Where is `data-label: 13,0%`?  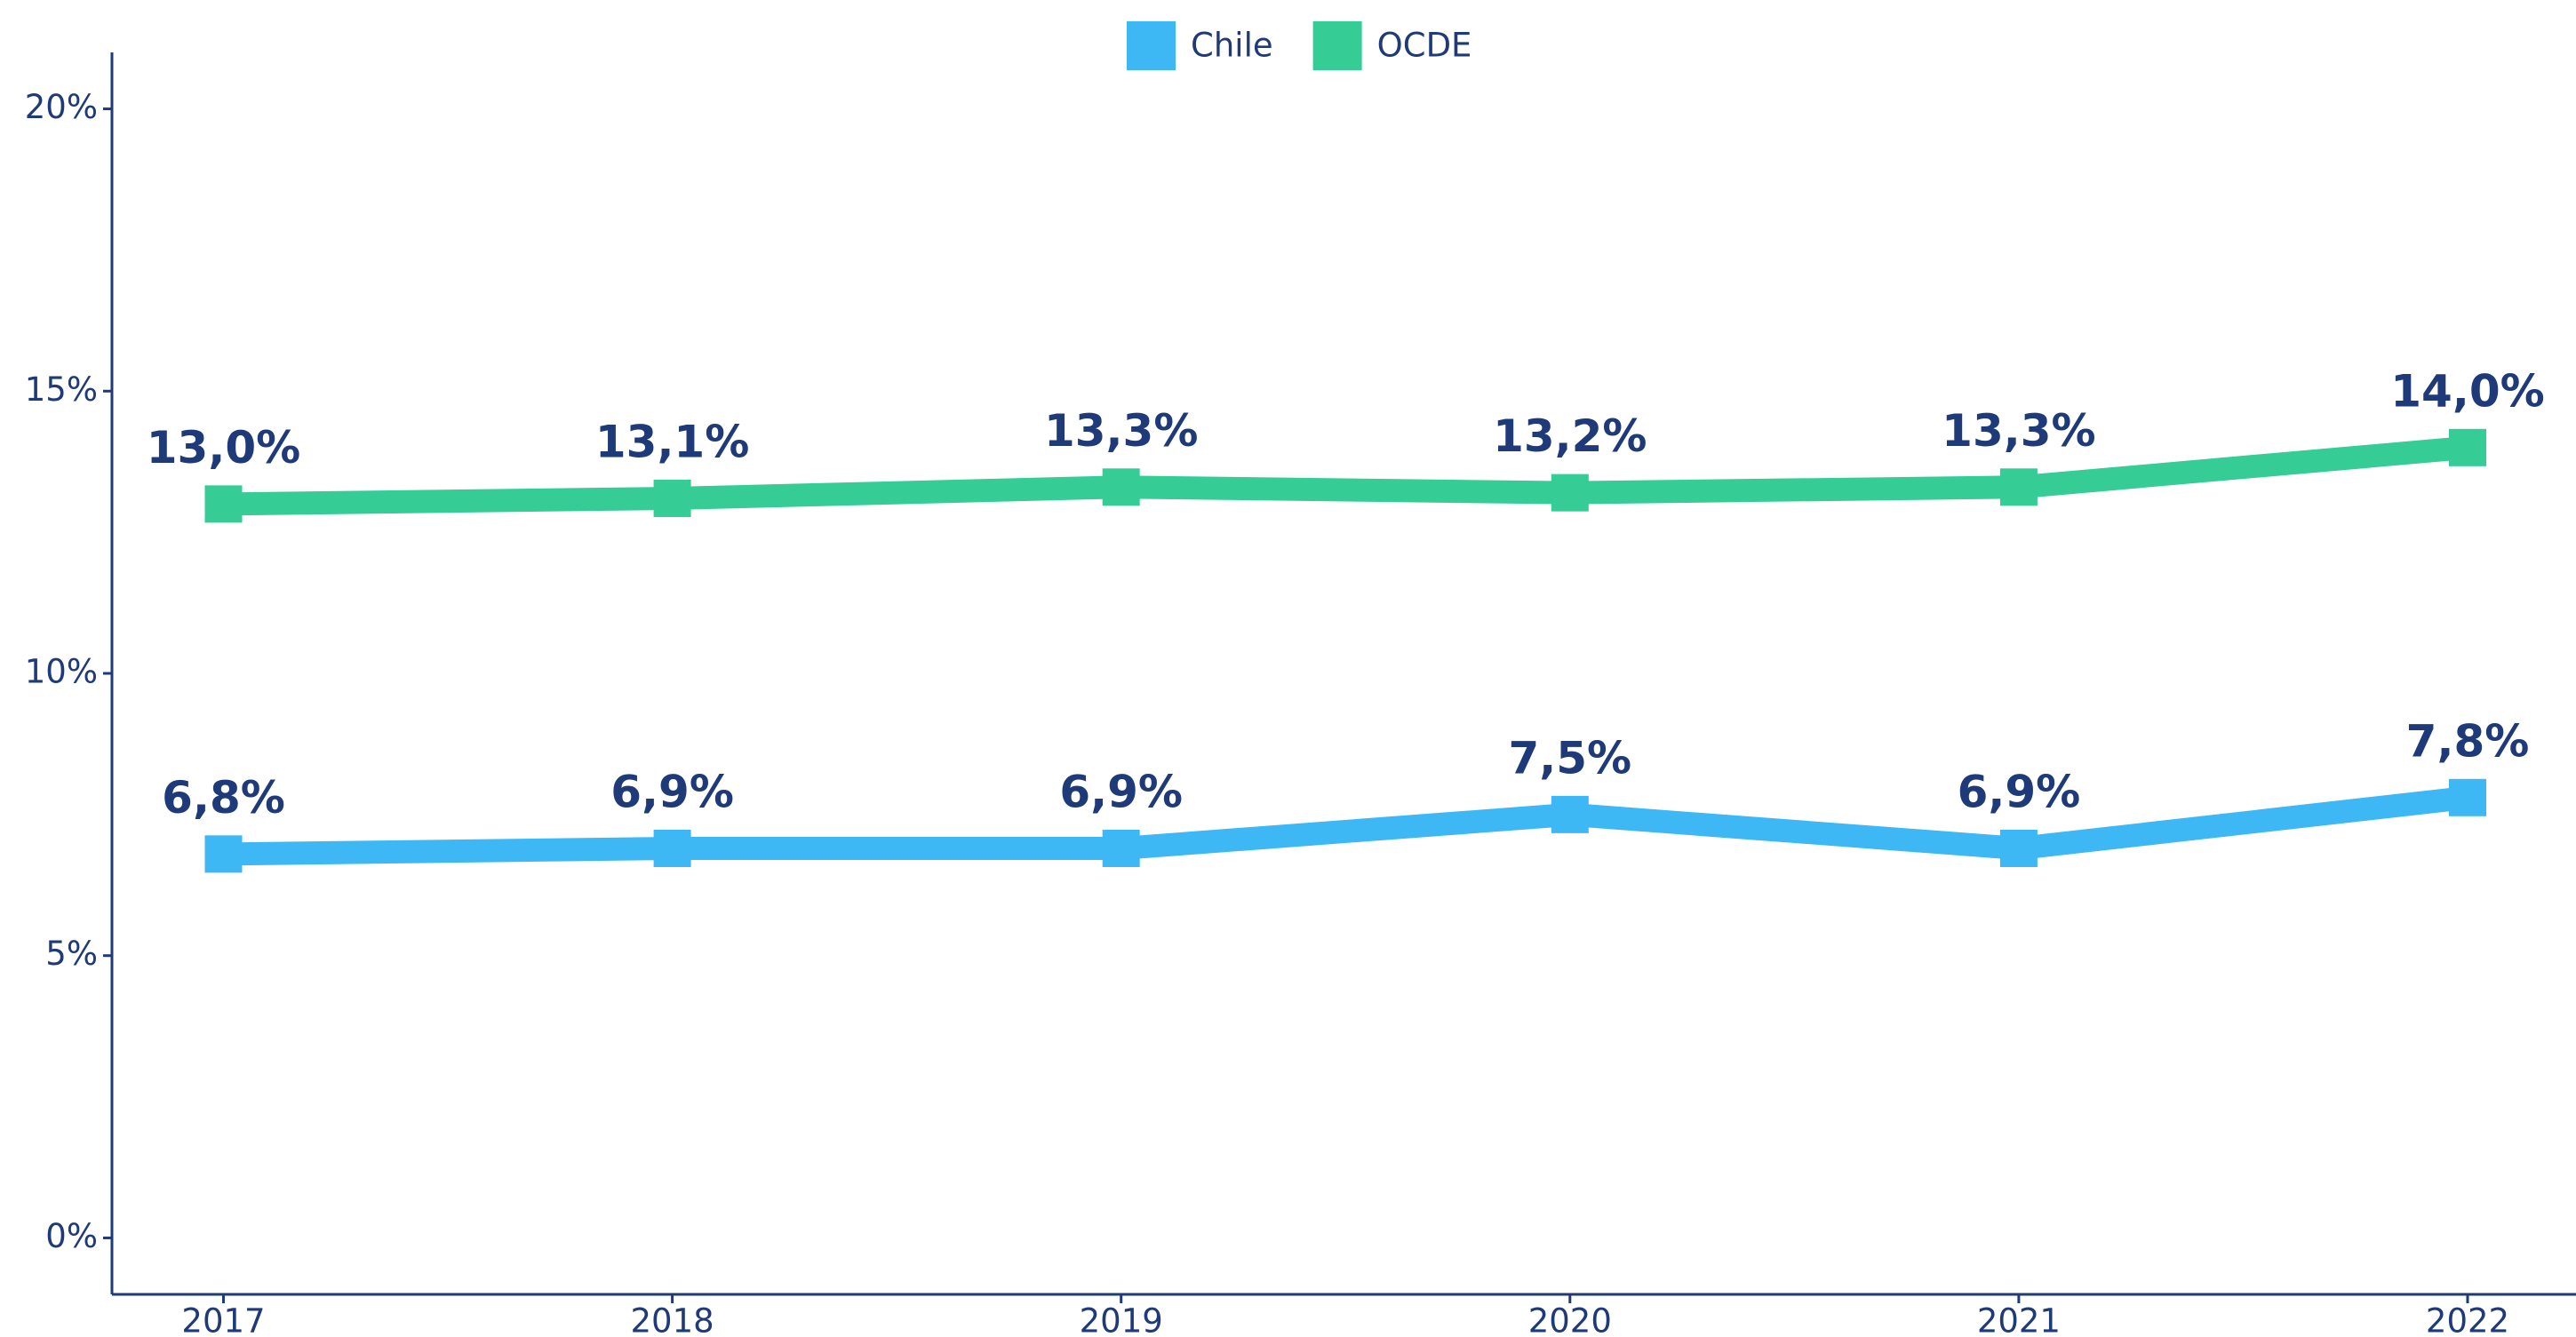
data-label: 13,0% is located at coordinates (223, 448).